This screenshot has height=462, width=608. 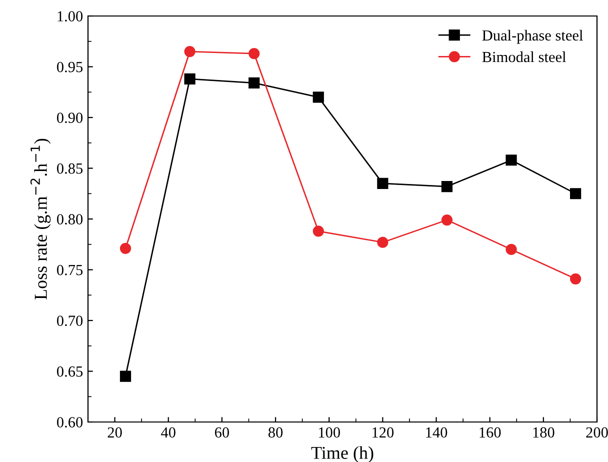 I want to click on x-tick-label: 100, so click(x=329, y=432).